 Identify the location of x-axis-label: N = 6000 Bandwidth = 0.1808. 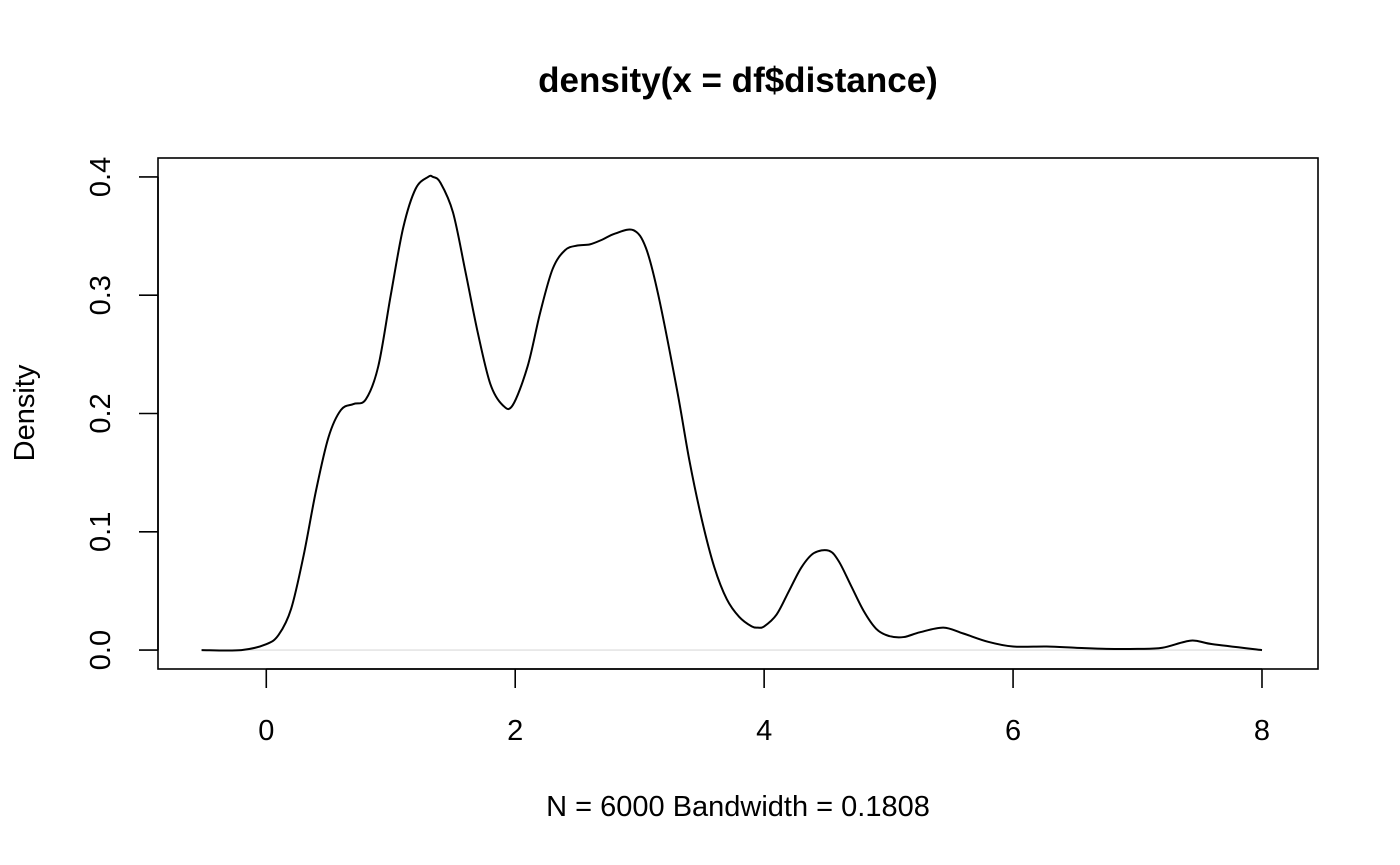
(738, 807).